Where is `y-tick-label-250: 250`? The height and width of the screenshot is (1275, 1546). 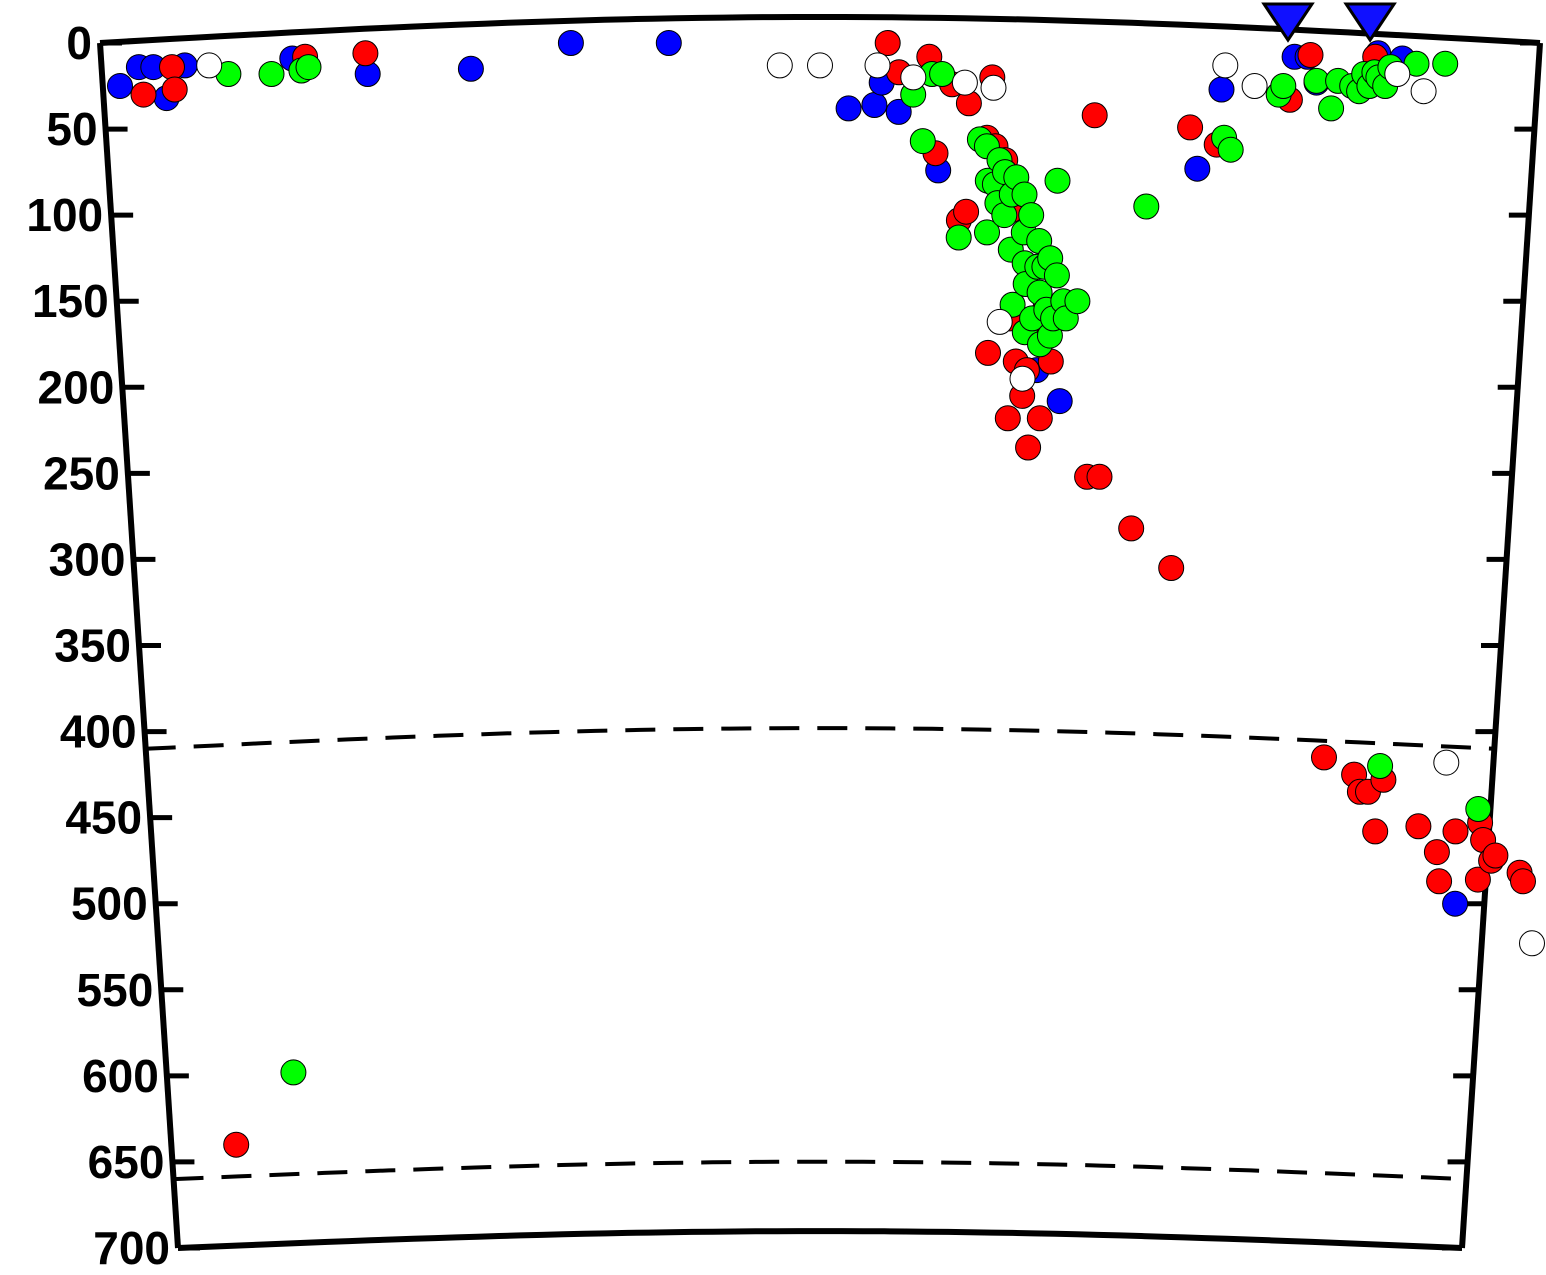
y-tick-label-250: 250 is located at coordinates (81, 473).